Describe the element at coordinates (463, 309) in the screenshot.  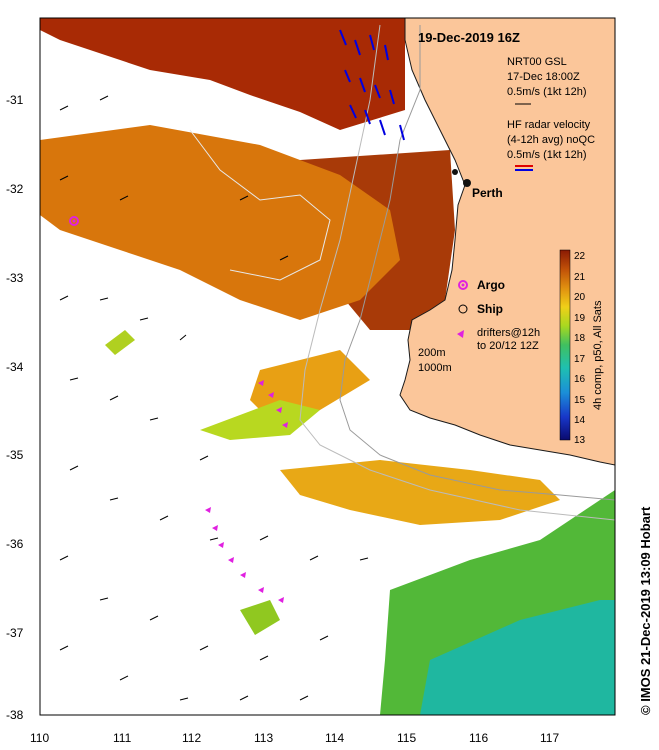
I see `ship-legend-icon` at that location.